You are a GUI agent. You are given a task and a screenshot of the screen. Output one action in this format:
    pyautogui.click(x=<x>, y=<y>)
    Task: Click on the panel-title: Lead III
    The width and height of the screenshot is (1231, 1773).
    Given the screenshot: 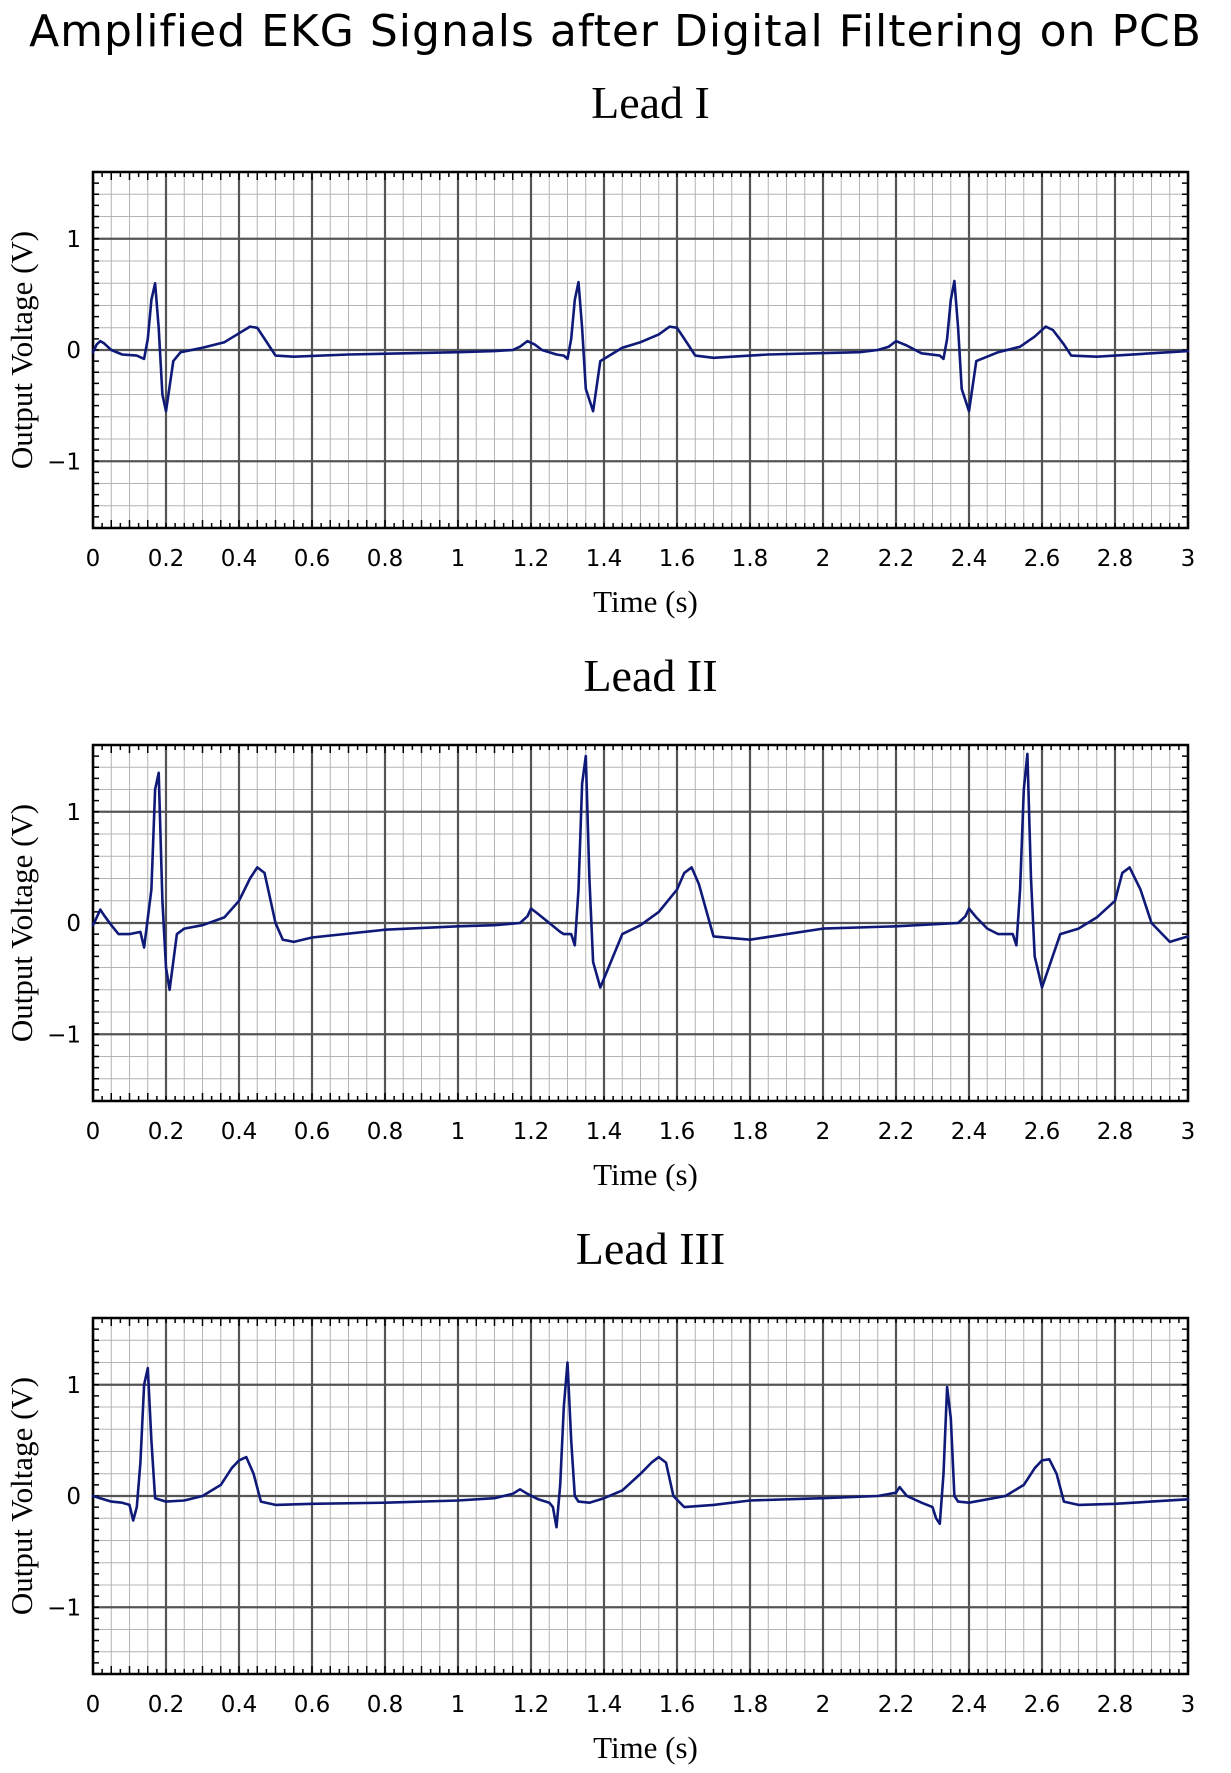 What is the action you would take?
    pyautogui.click(x=650, y=1248)
    